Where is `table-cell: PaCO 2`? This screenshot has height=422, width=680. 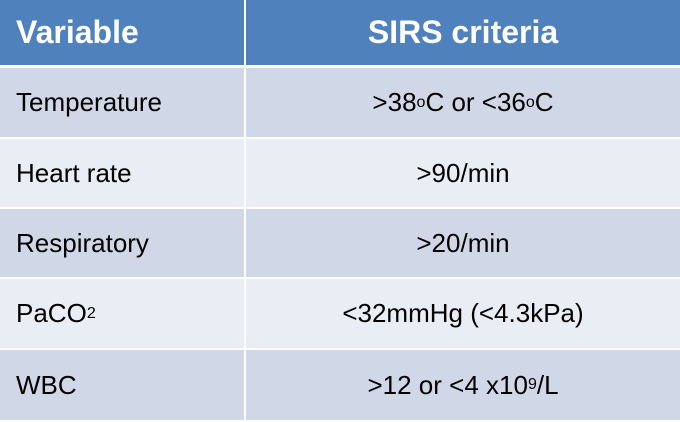 table-cell: PaCO 2 is located at coordinates (123, 314).